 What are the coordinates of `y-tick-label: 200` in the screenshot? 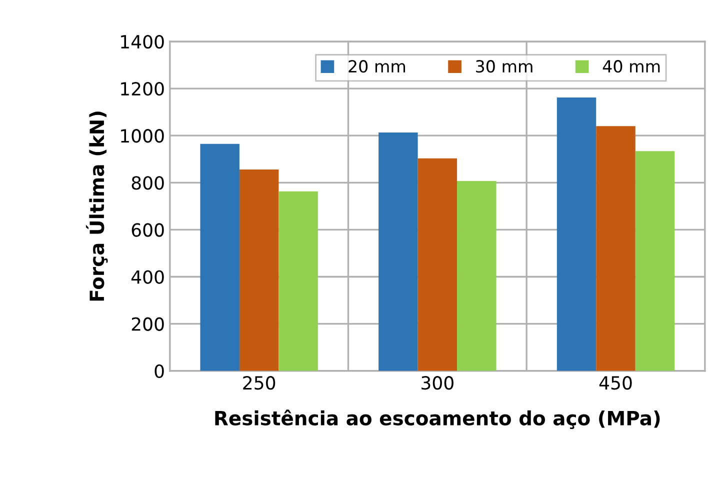 It's located at (148, 324).